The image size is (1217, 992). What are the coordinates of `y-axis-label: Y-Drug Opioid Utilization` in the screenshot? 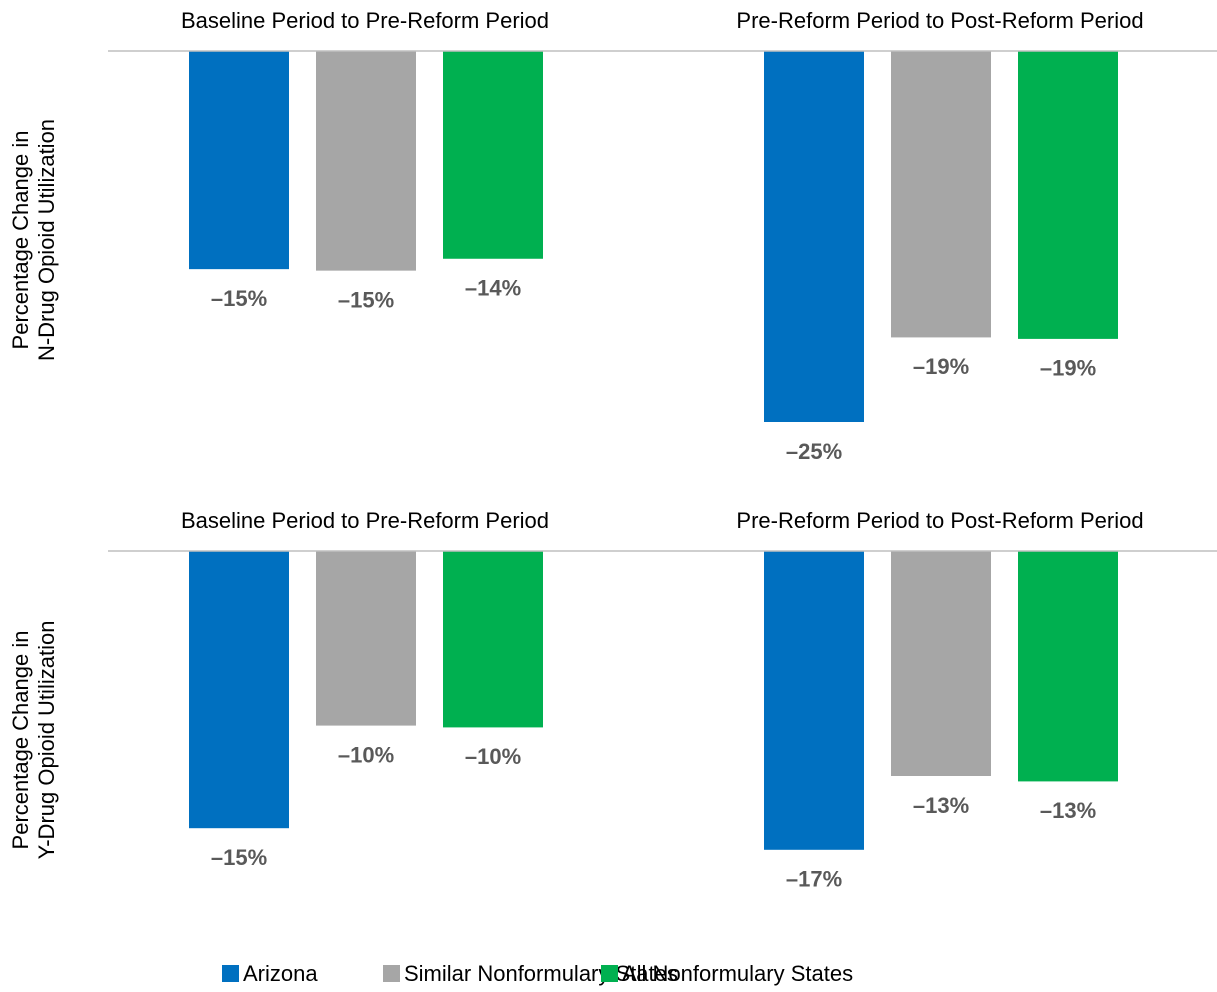 It's located at (46, 740).